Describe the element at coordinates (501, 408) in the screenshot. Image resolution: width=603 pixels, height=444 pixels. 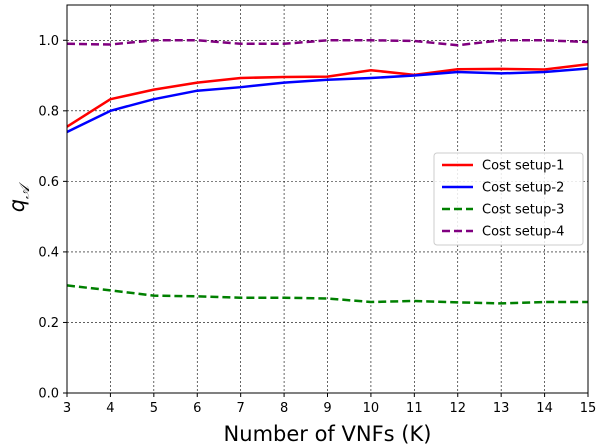
I see `x-tick-label: 13` at that location.